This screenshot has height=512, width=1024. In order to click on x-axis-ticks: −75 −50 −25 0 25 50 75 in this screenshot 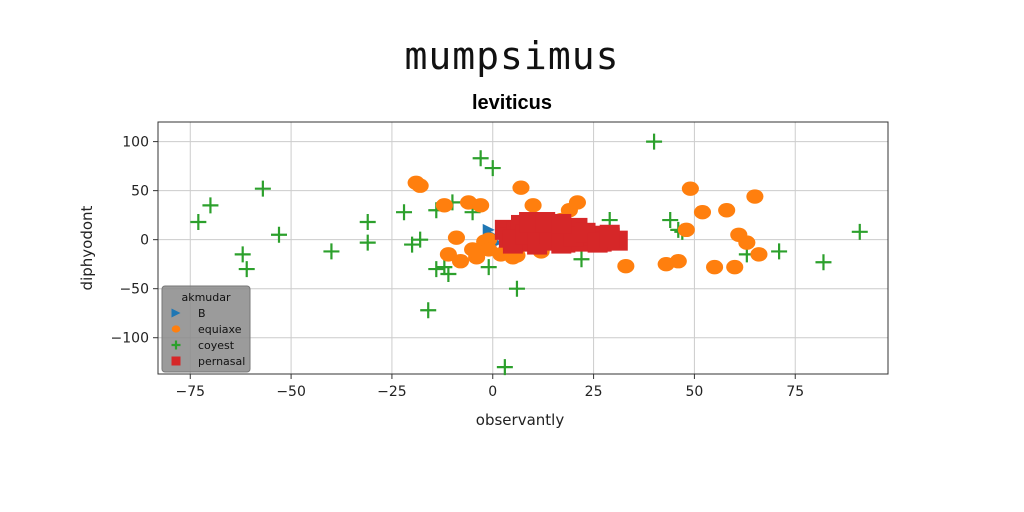, I will do `click(489, 387)`.